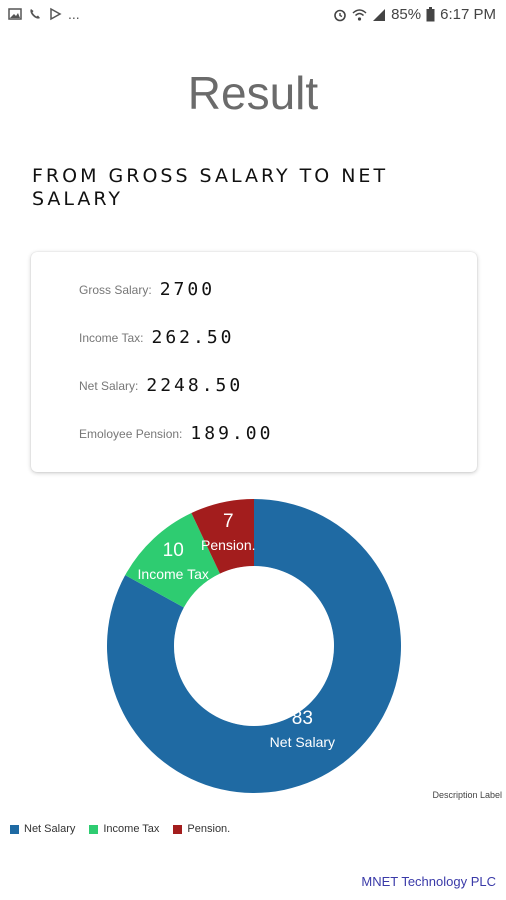 Image resolution: width=506 pixels, height=900 pixels. Describe the element at coordinates (50, 829) in the screenshot. I see `legend-label: Net Salary` at that location.